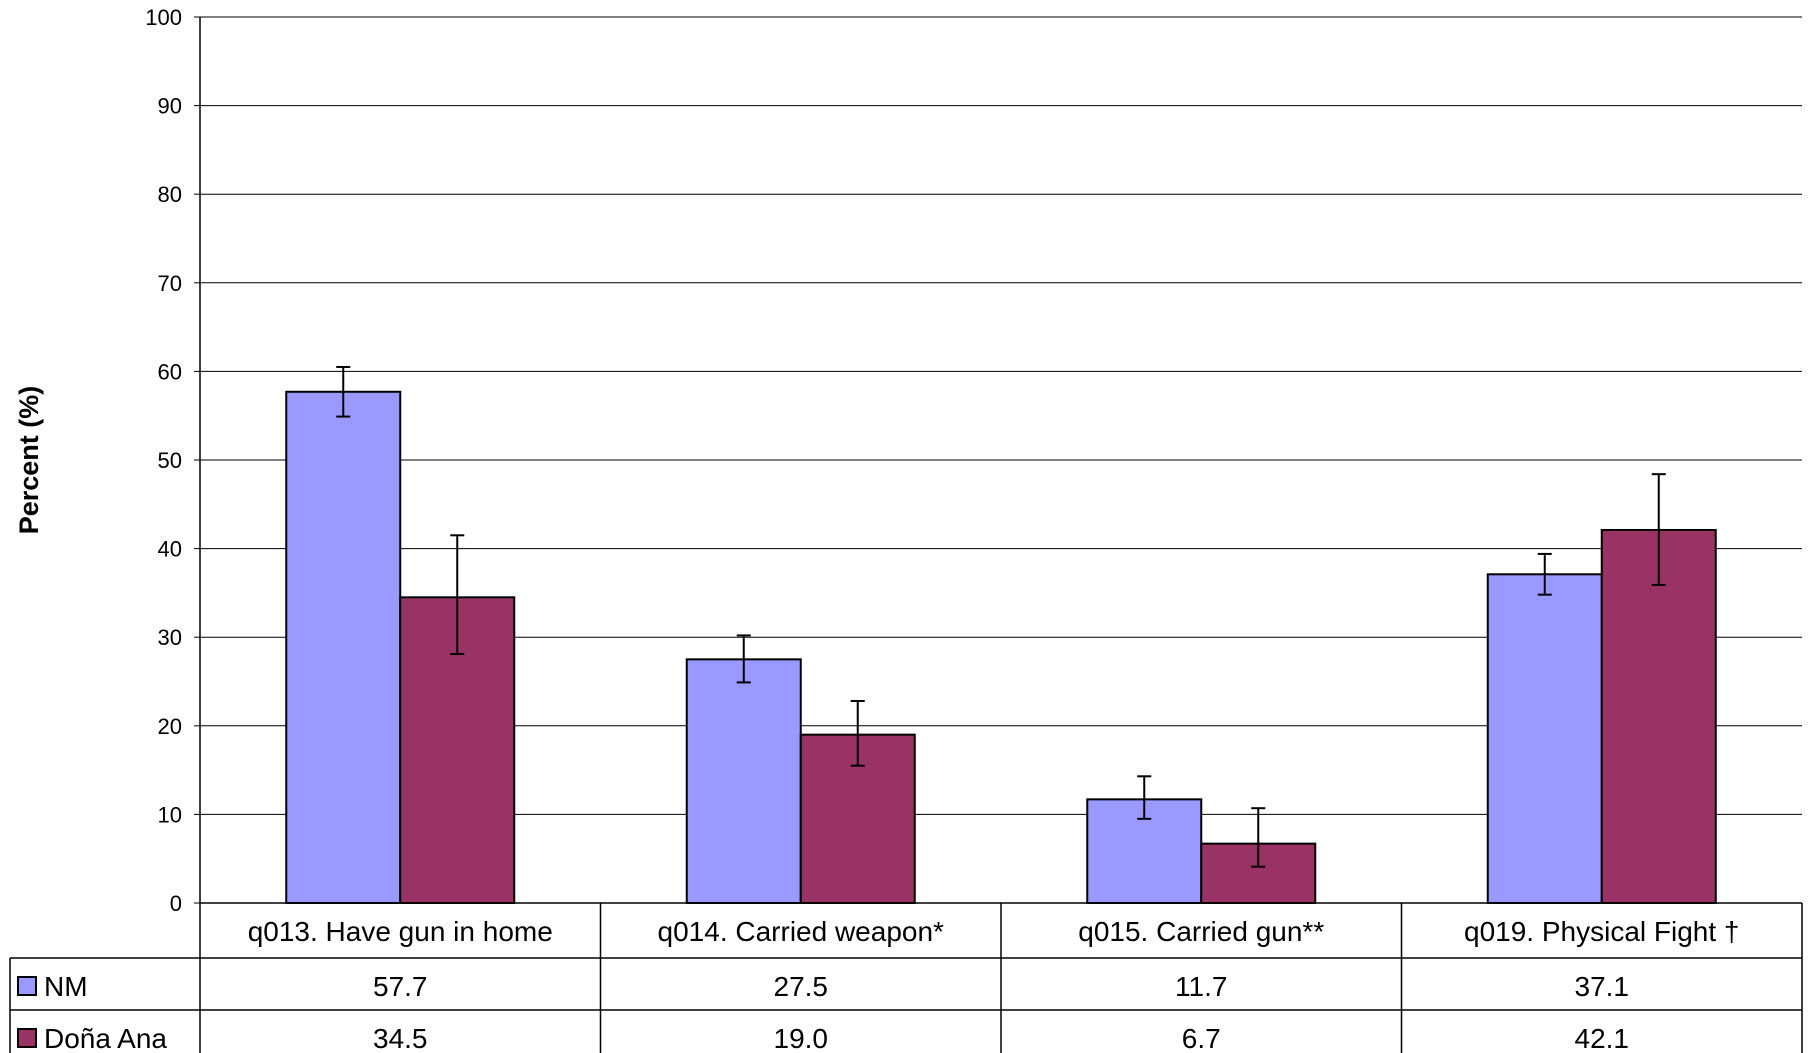 This screenshot has width=1811, height=1053. Describe the element at coordinates (1201, 931) in the screenshot. I see `category-label: q015. Carried gun**` at that location.